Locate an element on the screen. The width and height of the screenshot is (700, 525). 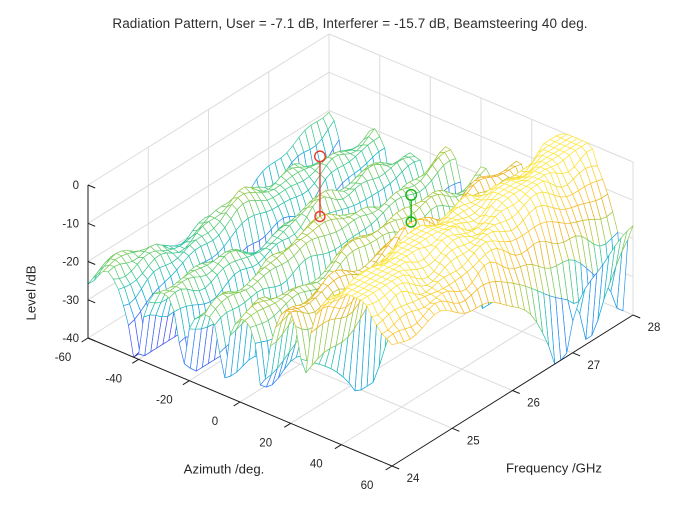
interferer-top-circle is located at coordinates (319, 156).